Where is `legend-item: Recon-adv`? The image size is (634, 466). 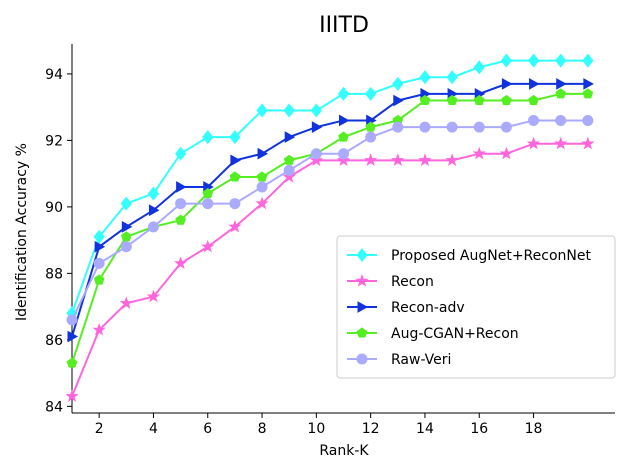
legend-item: Recon-adv is located at coordinates (406, 308).